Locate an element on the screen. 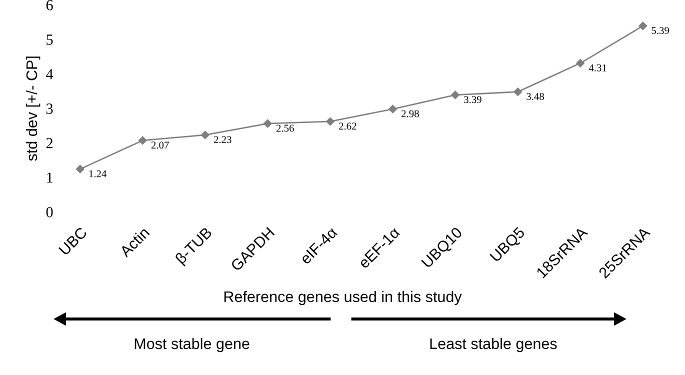 The width and height of the screenshot is (685, 375). data-label: 1.24 is located at coordinates (98, 174).